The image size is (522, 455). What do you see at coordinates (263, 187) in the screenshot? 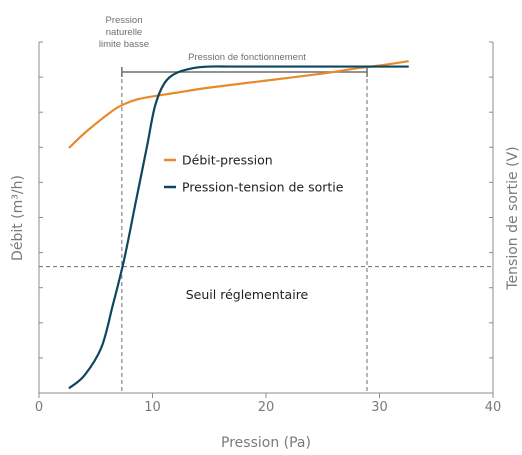
I see `legend-label-pression-tension: Pression-tension de sortie` at bounding box center [263, 187].